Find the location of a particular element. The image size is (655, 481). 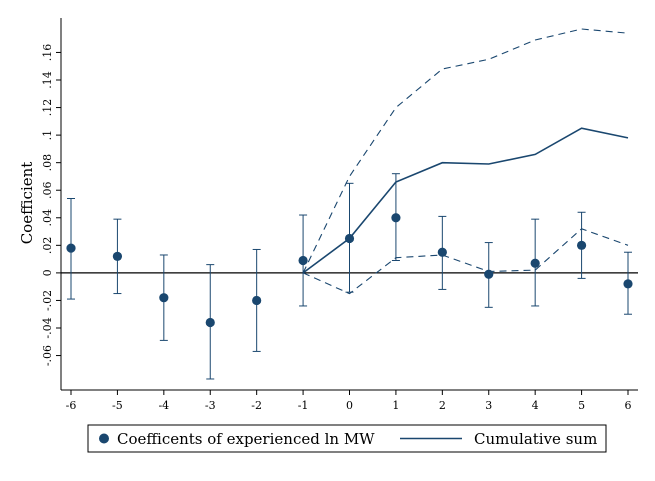

y-tick-label: .16 is located at coordinates (47, 53).